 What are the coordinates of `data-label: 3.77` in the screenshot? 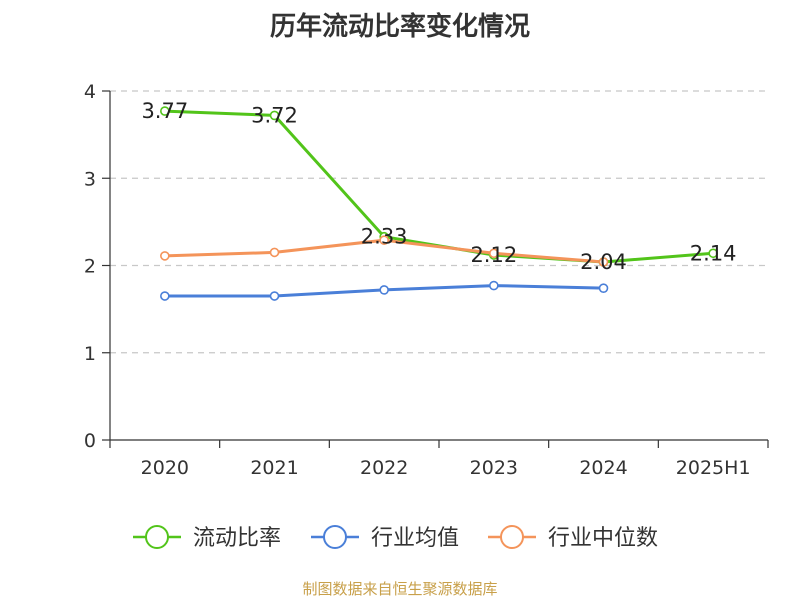 It's located at (164, 111).